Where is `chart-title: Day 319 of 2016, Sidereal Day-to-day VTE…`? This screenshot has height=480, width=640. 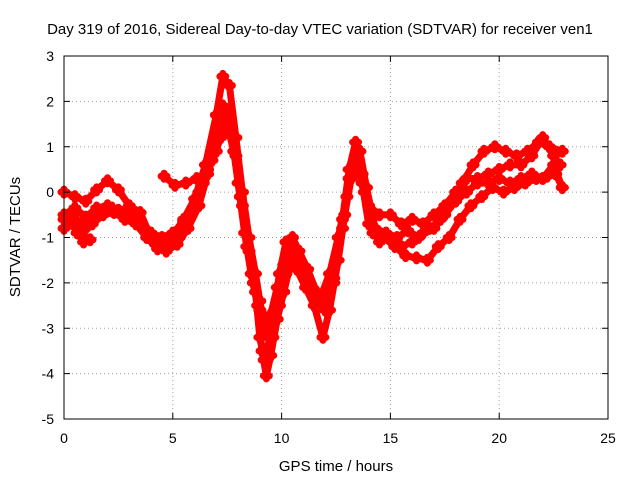
chart-title: Day 319 of 2016, Sidereal Day-to-day VTE… is located at coordinates (320, 29).